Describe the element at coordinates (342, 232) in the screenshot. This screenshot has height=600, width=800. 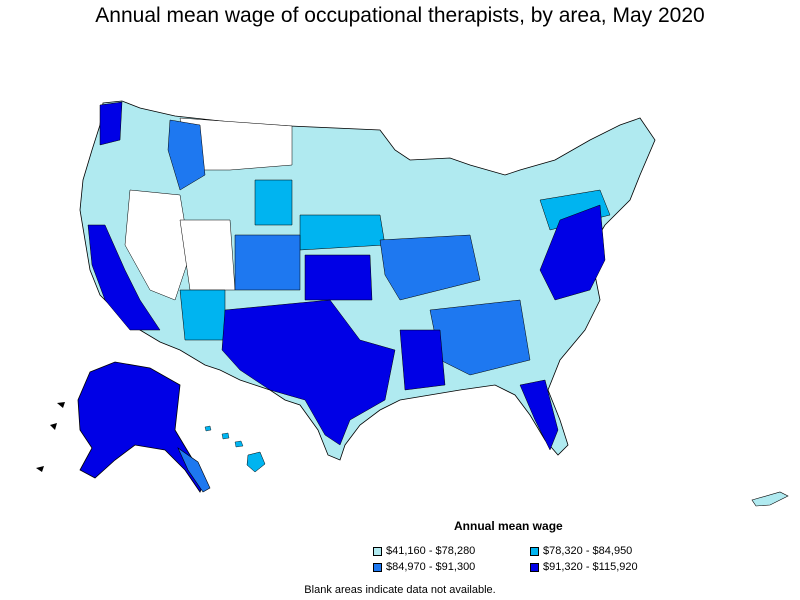
I see `tier2-region-plains` at that location.